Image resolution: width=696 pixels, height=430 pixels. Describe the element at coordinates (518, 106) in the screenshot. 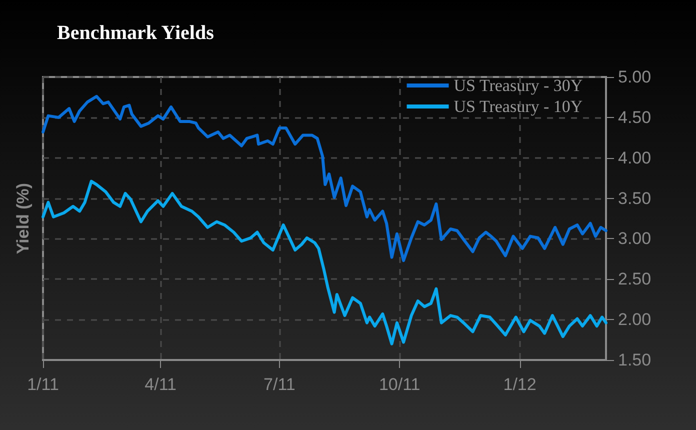

I see `legend-label: US Treasury - 10Y` at that location.